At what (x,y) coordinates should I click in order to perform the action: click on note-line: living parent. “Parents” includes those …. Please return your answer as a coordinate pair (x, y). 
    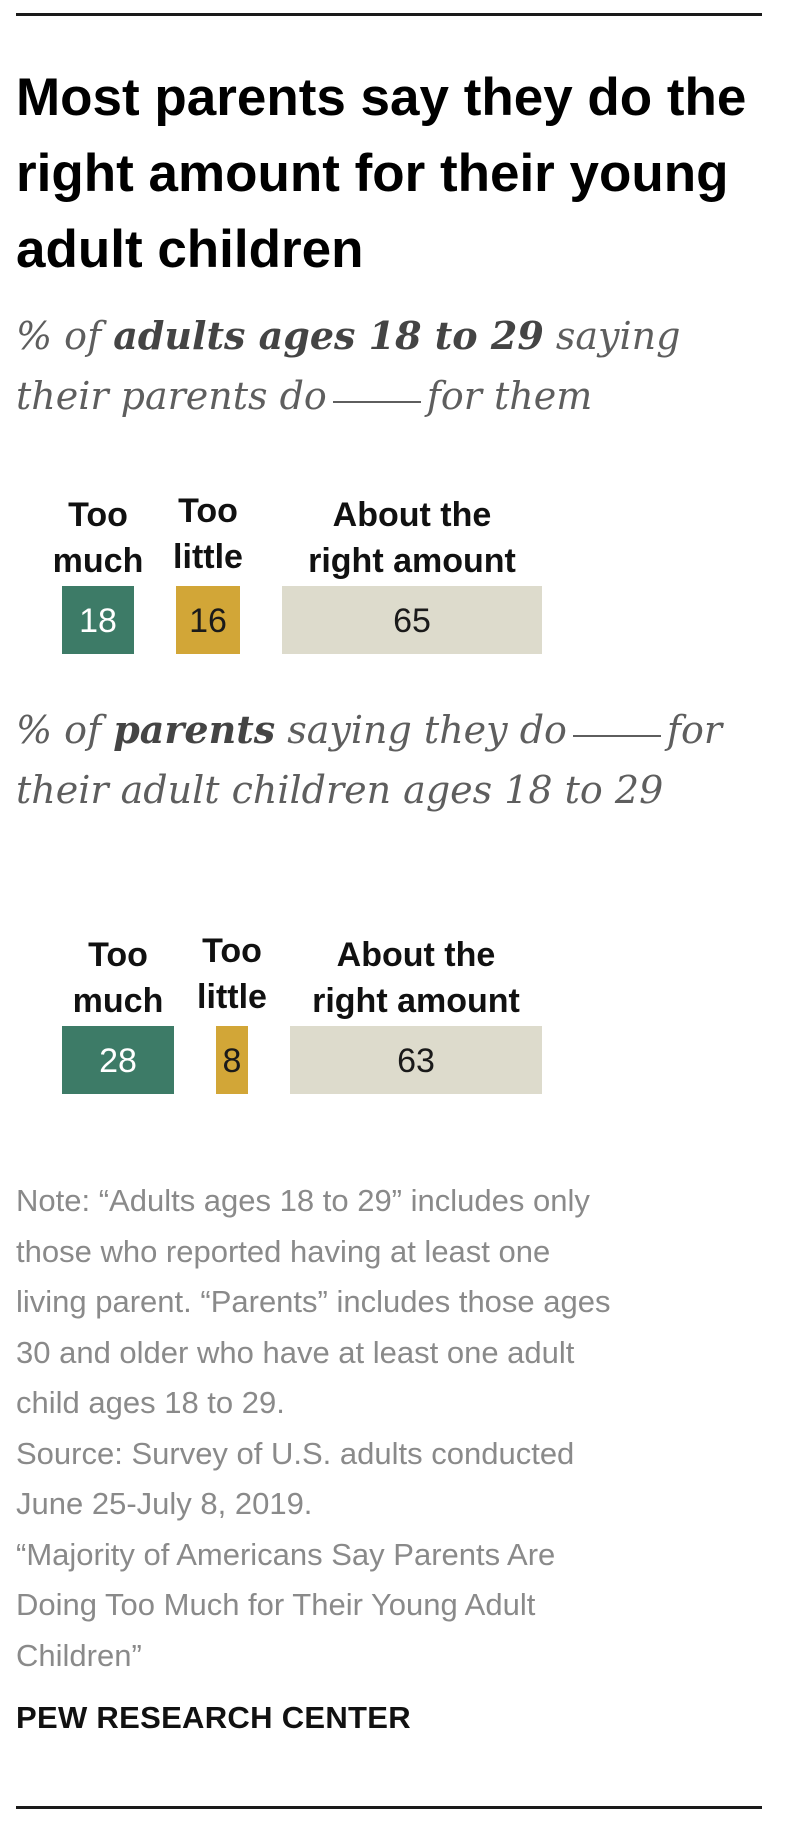
    Looking at the image, I should click on (313, 1301).